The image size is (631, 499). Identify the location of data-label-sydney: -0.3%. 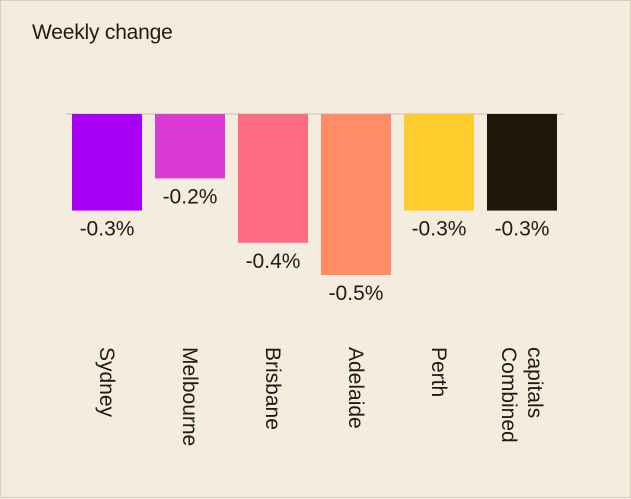
(107, 229).